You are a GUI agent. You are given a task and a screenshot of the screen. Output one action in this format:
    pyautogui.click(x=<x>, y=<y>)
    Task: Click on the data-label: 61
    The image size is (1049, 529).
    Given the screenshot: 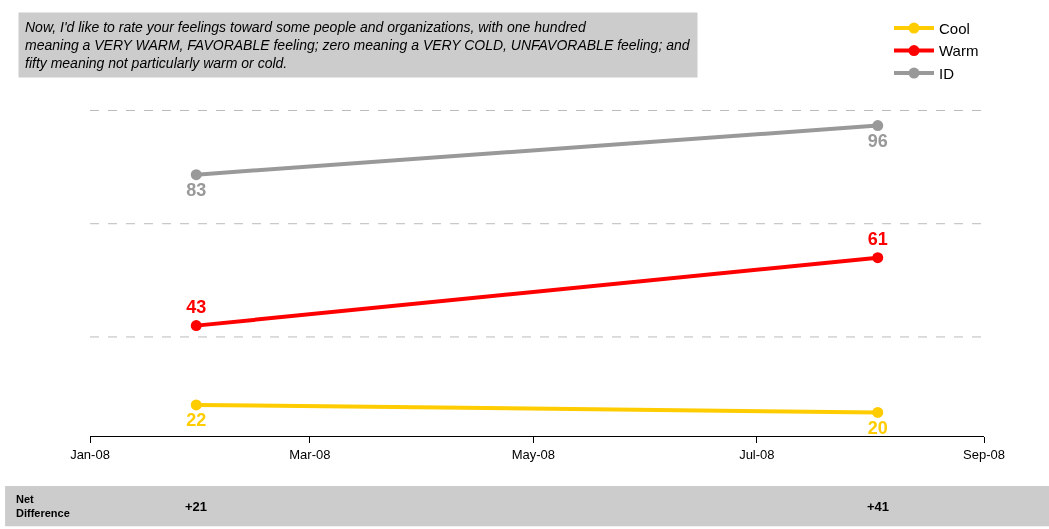 What is the action you would take?
    pyautogui.click(x=877, y=239)
    